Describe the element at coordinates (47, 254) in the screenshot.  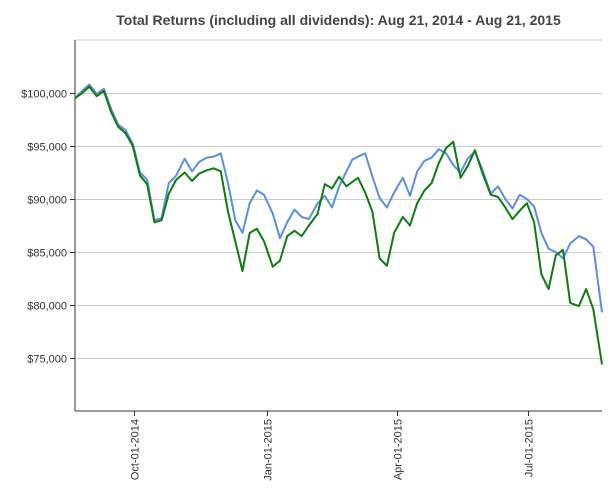
I see `y-tick-label: $85,000` at that location.